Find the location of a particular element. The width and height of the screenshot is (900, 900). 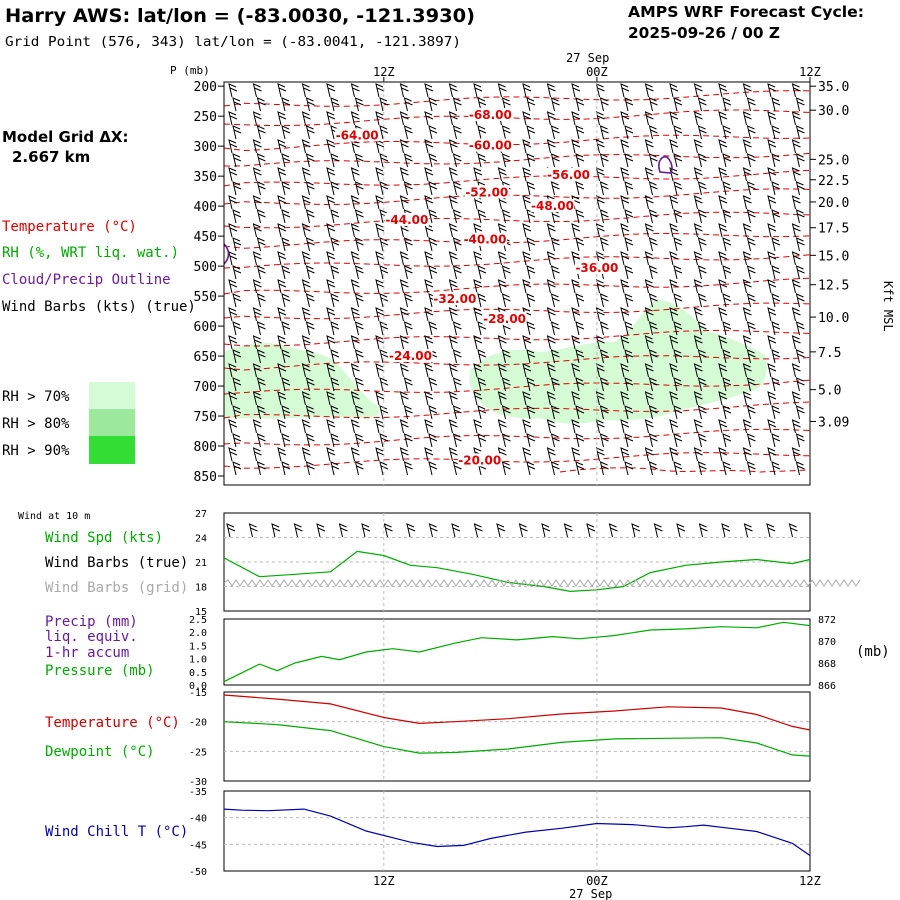

panel-y-tick-label: -30 is located at coordinates (198, 782).